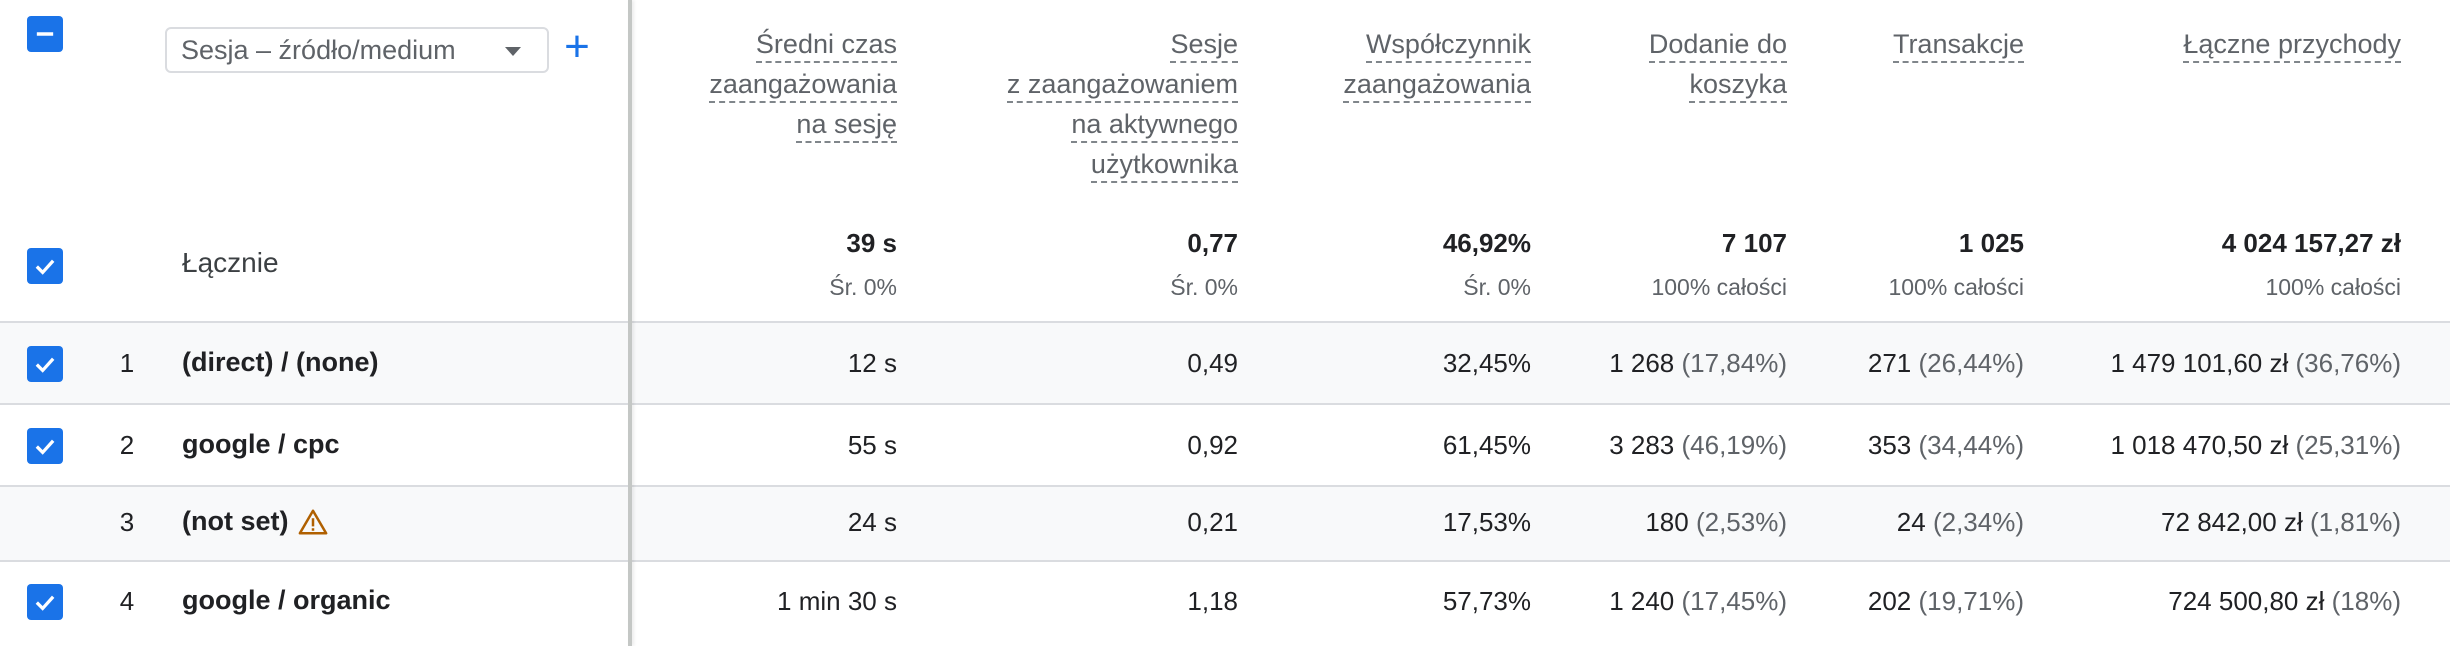 The width and height of the screenshot is (2450, 646). Describe the element at coordinates (1945, 445) in the screenshot. I see `row-cell: 353 (34,44%)` at that location.